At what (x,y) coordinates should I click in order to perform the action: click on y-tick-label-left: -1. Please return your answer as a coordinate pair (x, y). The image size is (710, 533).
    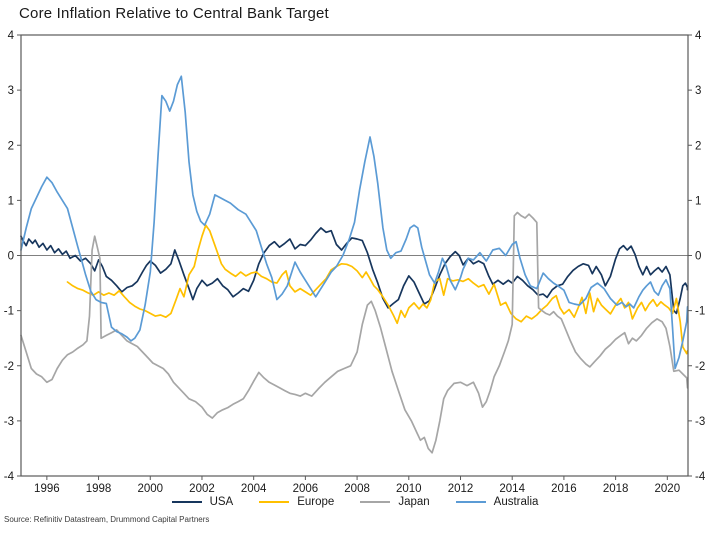
    Looking at the image, I should click on (9, 312).